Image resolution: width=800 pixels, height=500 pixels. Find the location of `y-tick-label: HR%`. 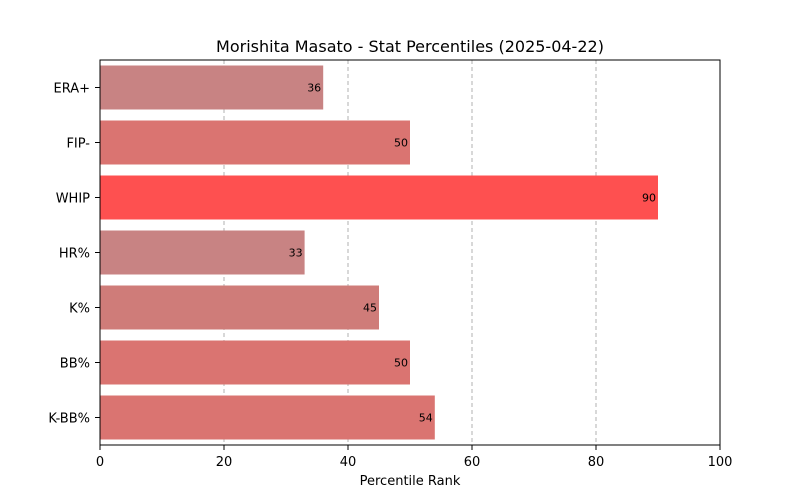

y-tick-label: HR% is located at coordinates (74, 254).